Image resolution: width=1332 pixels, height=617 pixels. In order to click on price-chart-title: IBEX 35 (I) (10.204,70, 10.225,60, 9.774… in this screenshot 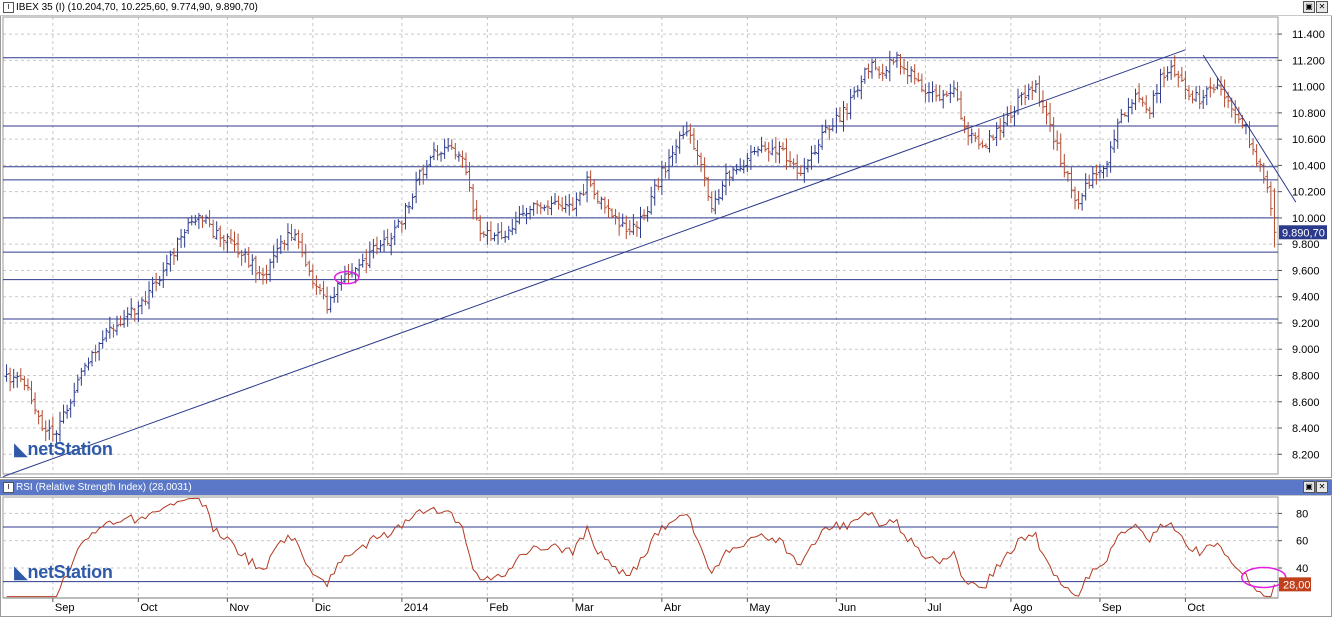, I will do `click(137, 7)`.